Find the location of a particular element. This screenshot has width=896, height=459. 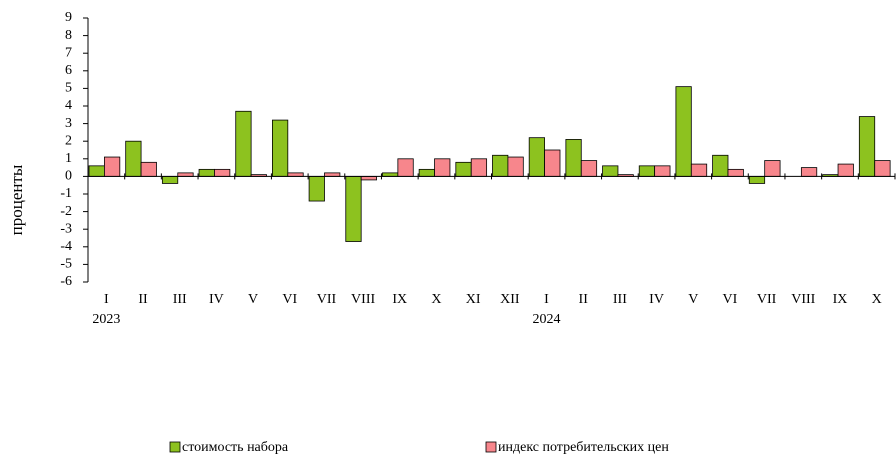

y-tick-label: -5 is located at coordinates (66, 264).